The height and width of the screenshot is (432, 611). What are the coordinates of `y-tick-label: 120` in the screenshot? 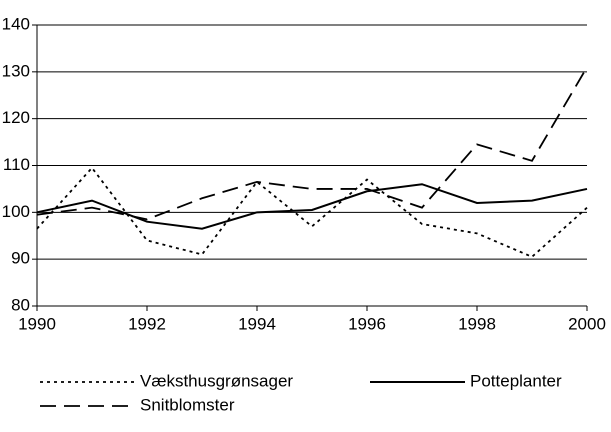 It's located at (16, 117).